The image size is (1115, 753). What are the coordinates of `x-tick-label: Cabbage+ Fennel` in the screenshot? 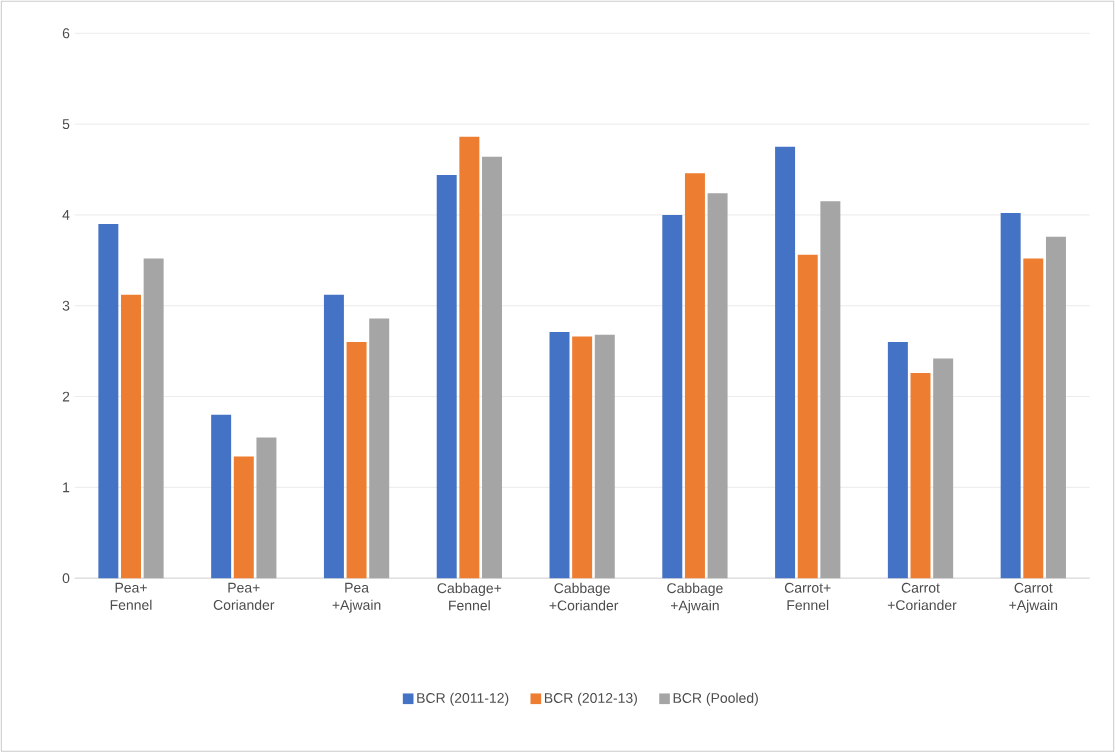 It's located at (469, 597).